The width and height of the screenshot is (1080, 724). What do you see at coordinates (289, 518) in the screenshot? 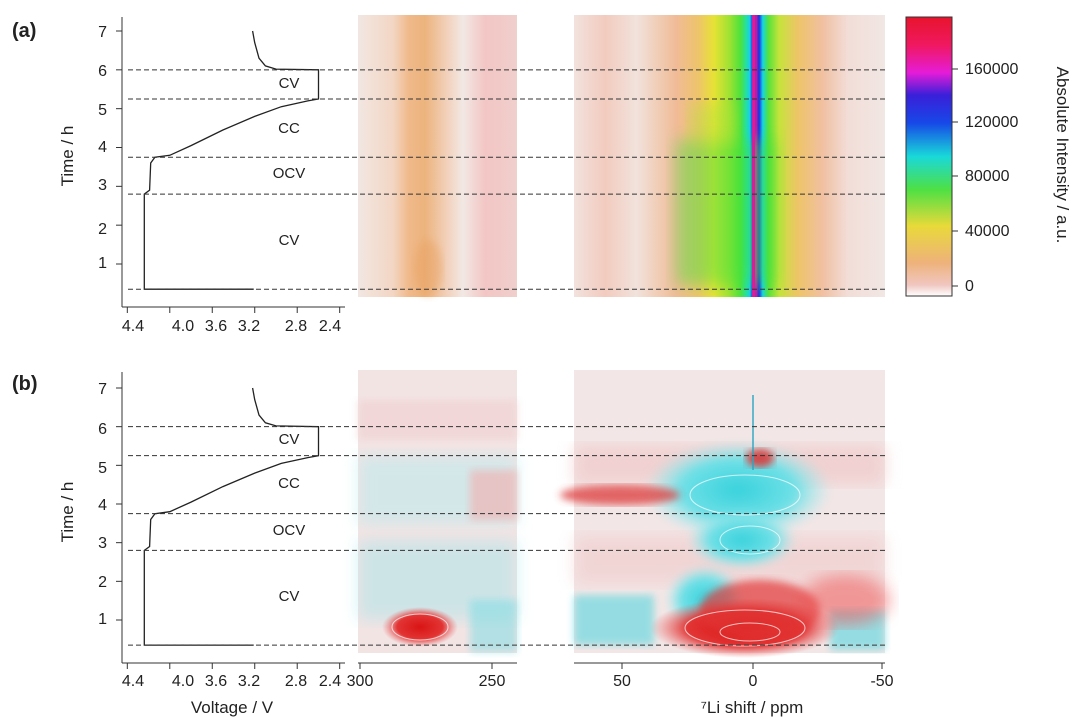
I see `segment-labels-b: CV CC OCV CV` at bounding box center [289, 518].